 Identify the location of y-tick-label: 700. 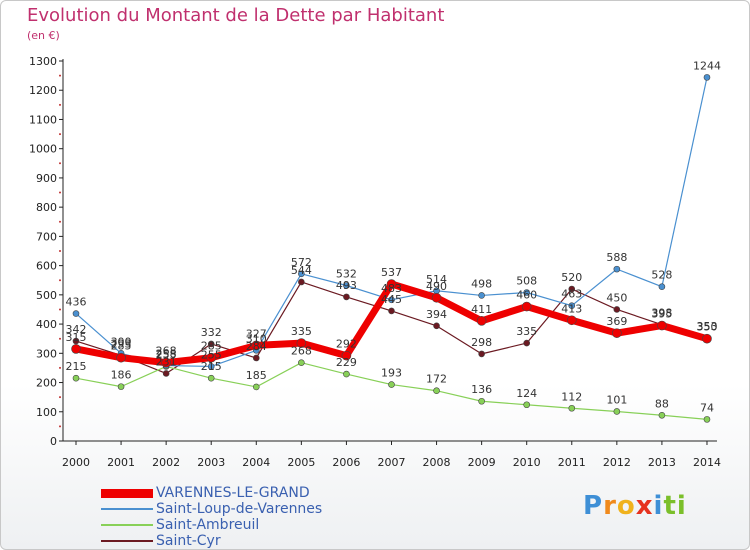
(46, 236).